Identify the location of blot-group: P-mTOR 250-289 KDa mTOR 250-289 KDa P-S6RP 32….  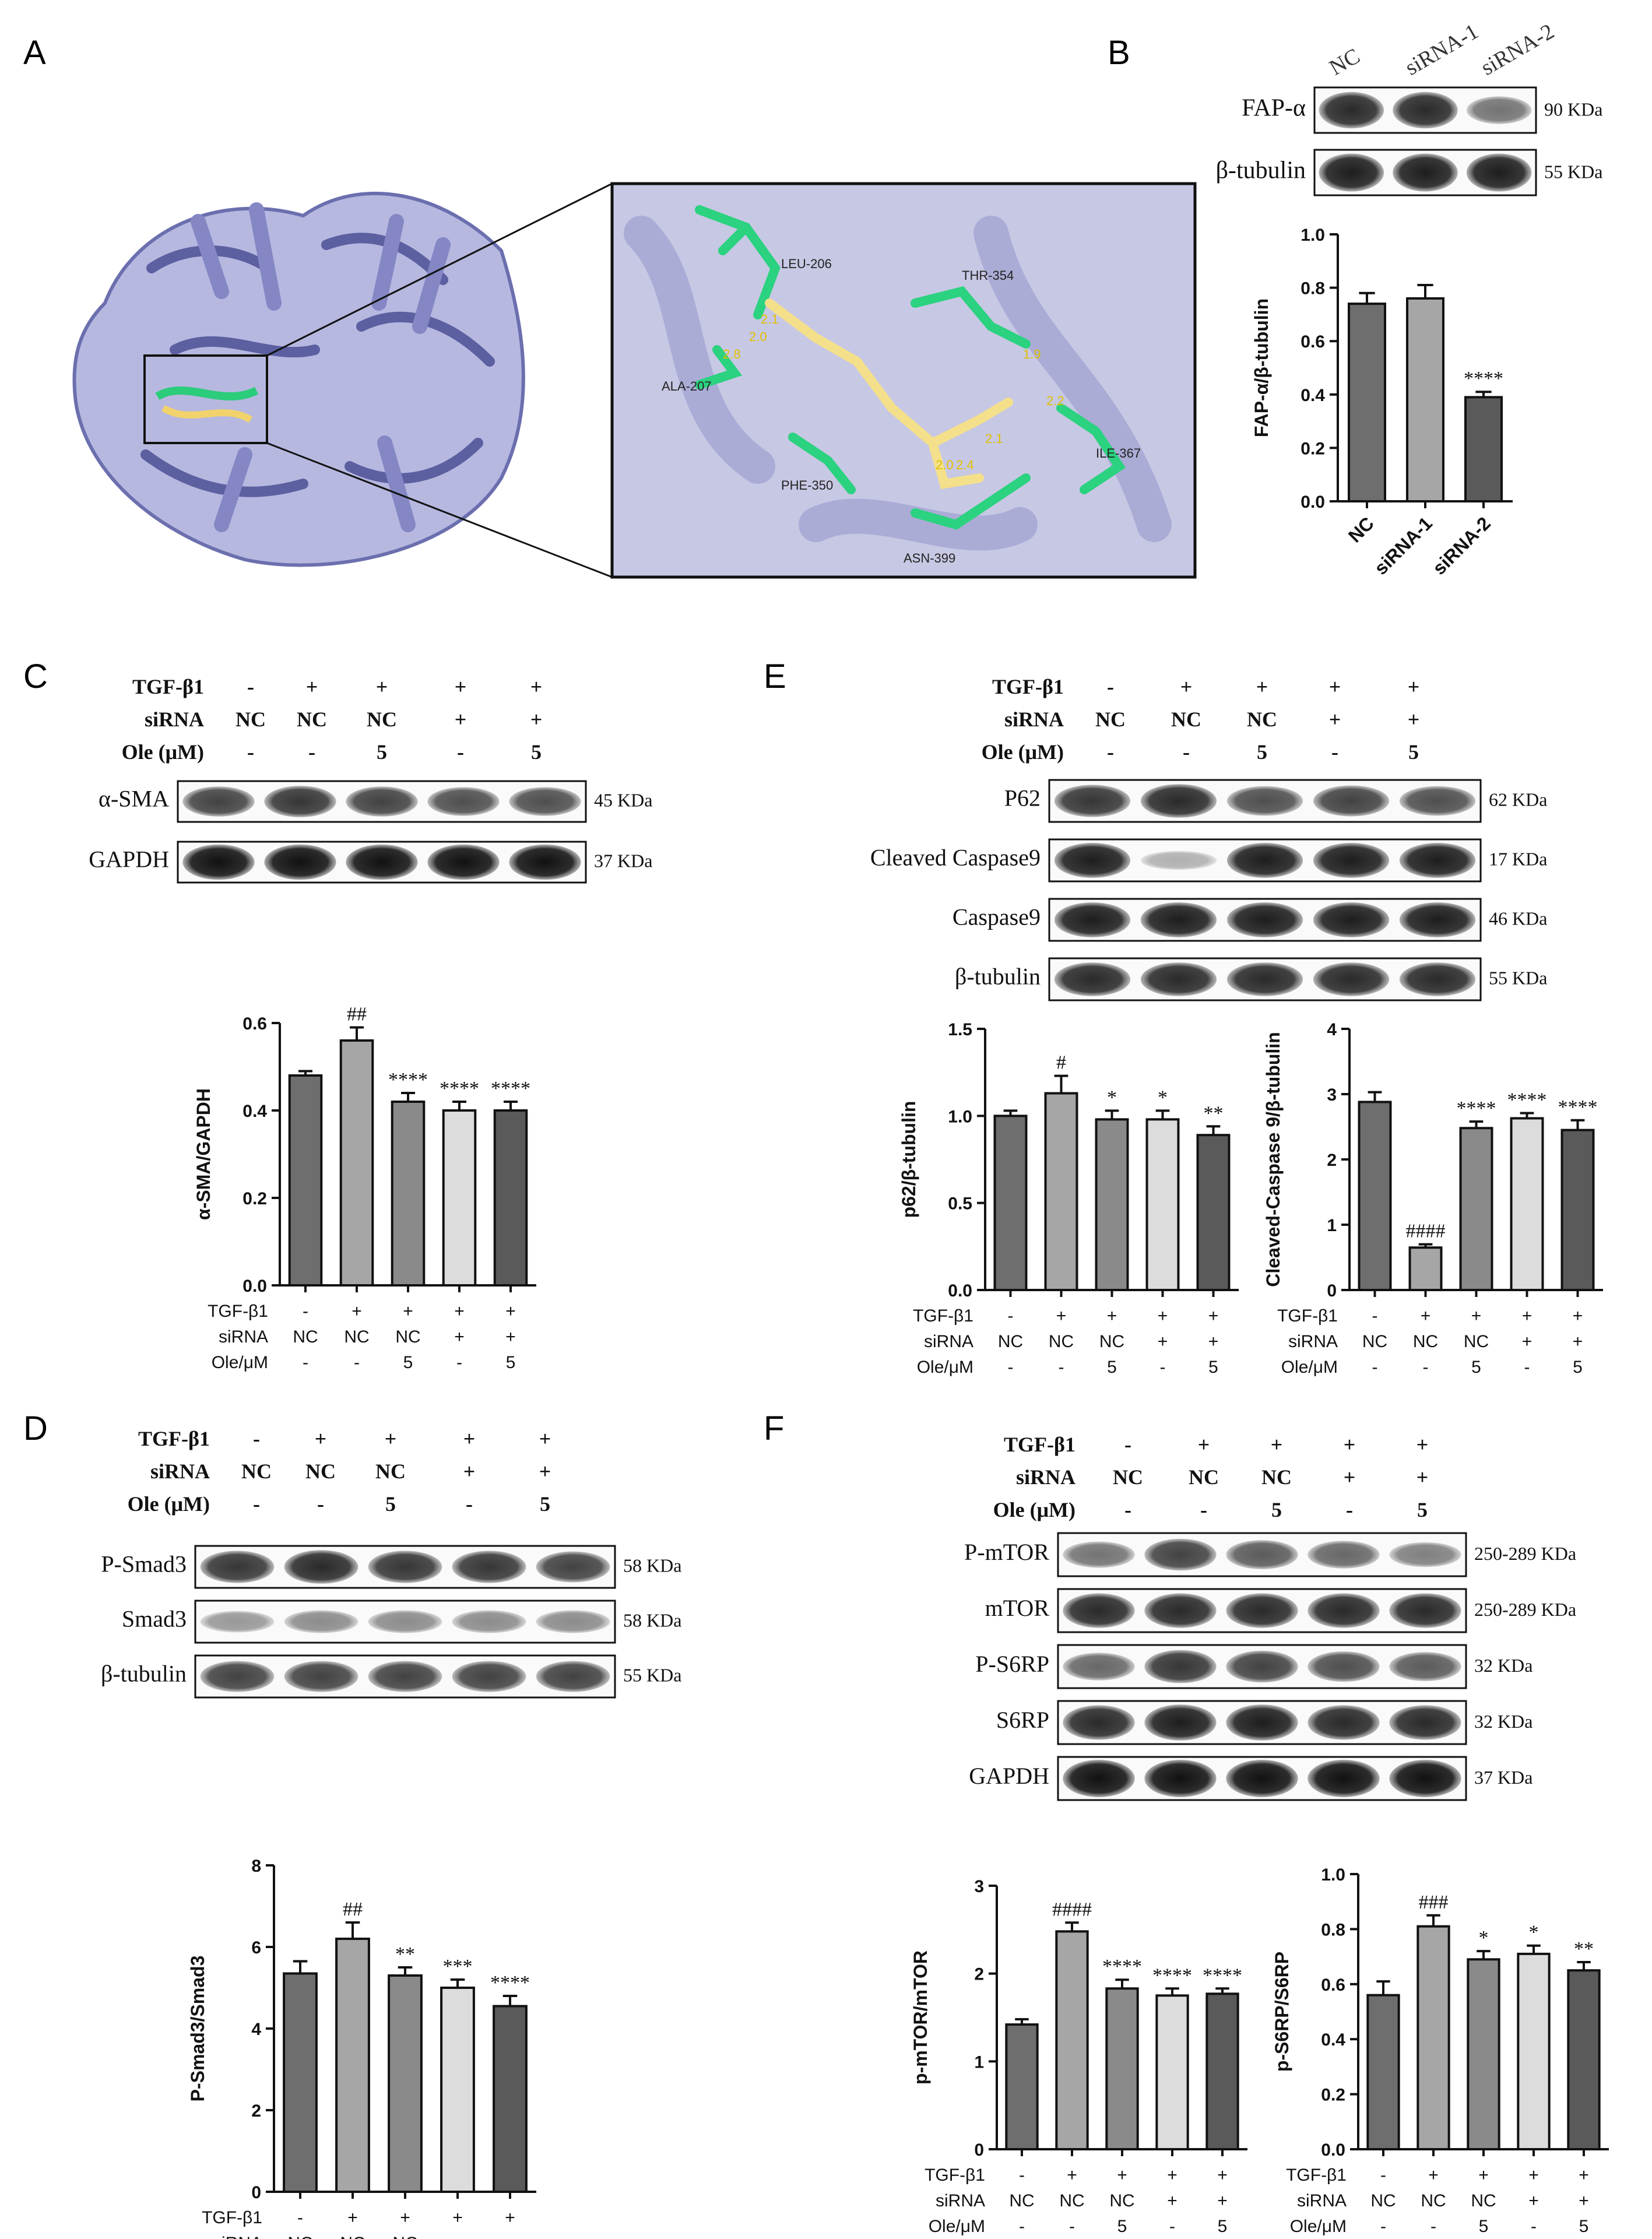
(1270, 1667).